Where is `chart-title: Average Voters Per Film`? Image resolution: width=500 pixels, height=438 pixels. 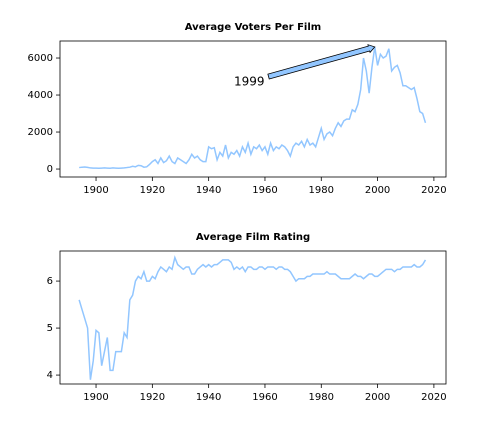 chart-title: Average Voters Per Film is located at coordinates (253, 27).